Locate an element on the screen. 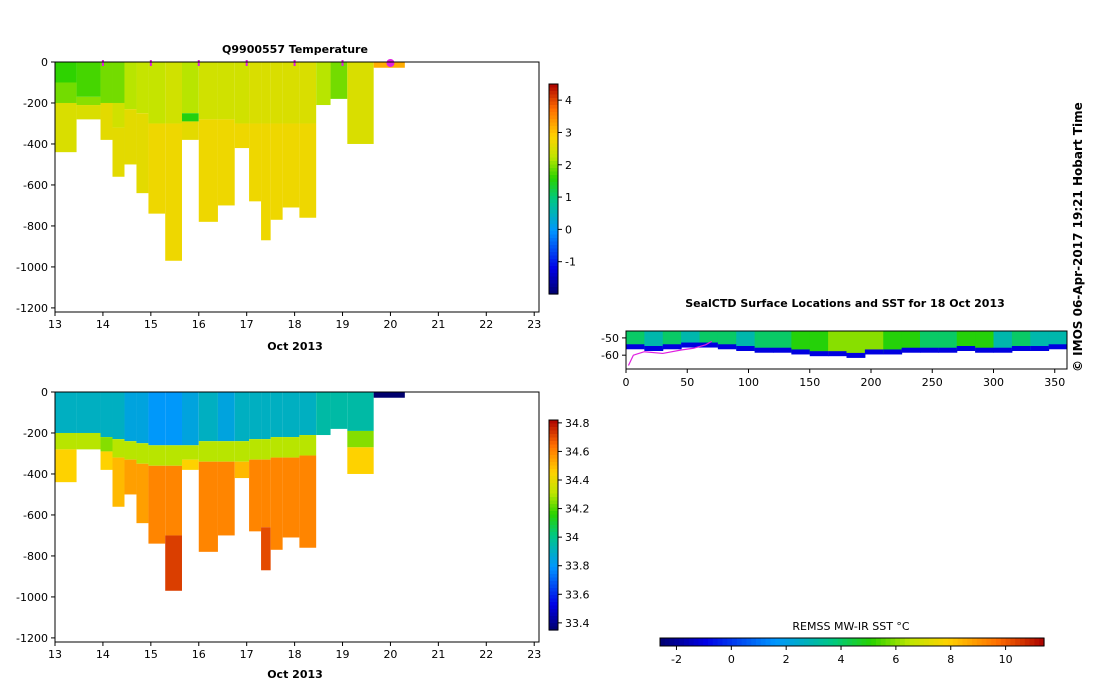  y-tick-label: -50 is located at coordinates (610, 338).